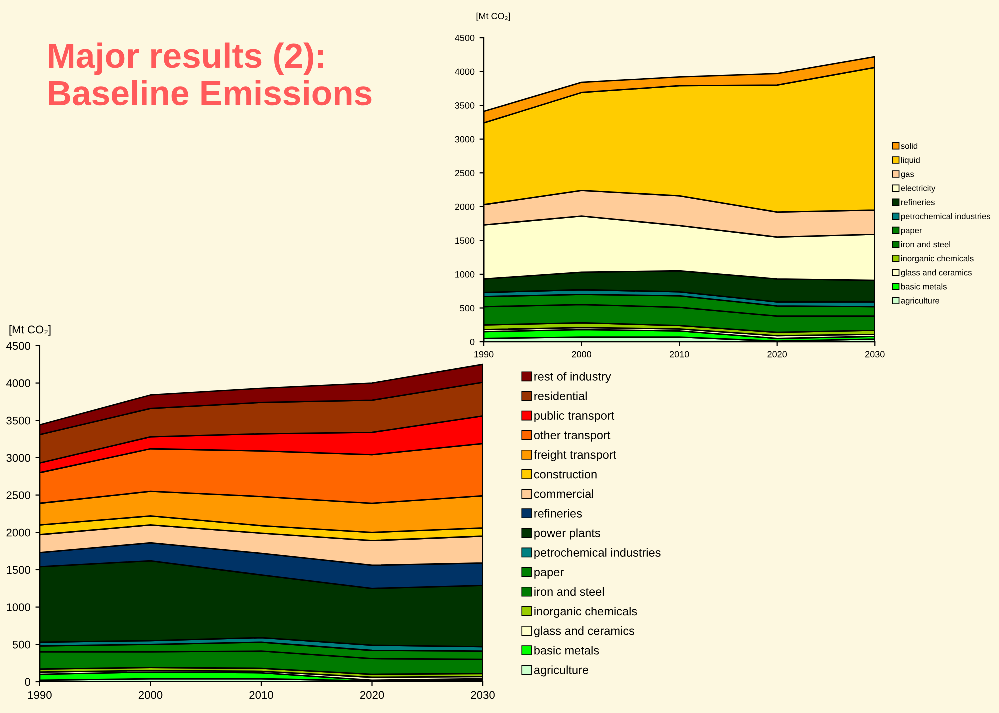  Describe the element at coordinates (565, 474) in the screenshot. I see `legend-label: construction` at that location.